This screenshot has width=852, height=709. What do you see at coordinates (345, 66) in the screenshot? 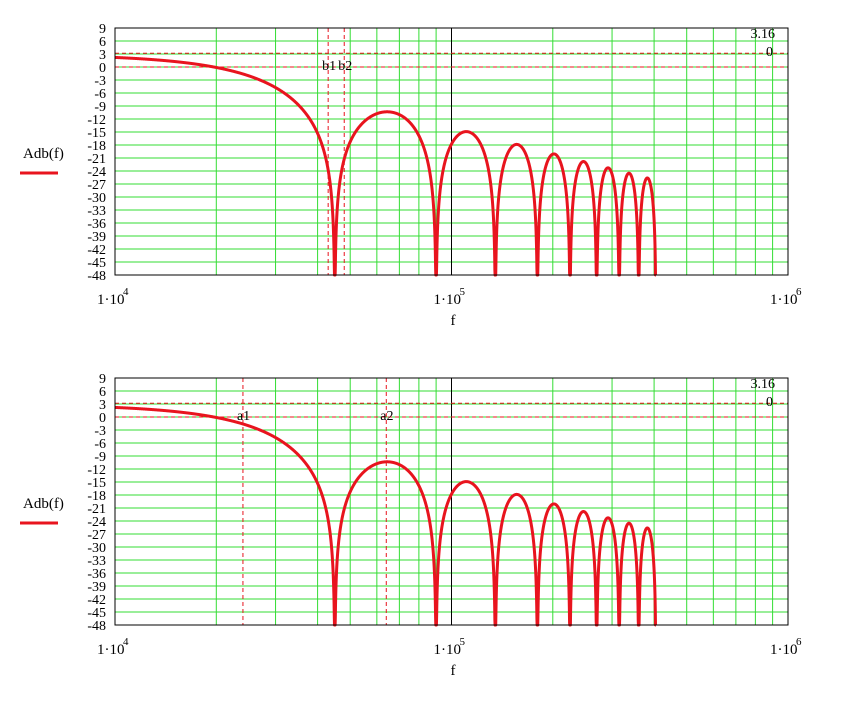
I see `vmarker-label: b2` at bounding box center [345, 66].